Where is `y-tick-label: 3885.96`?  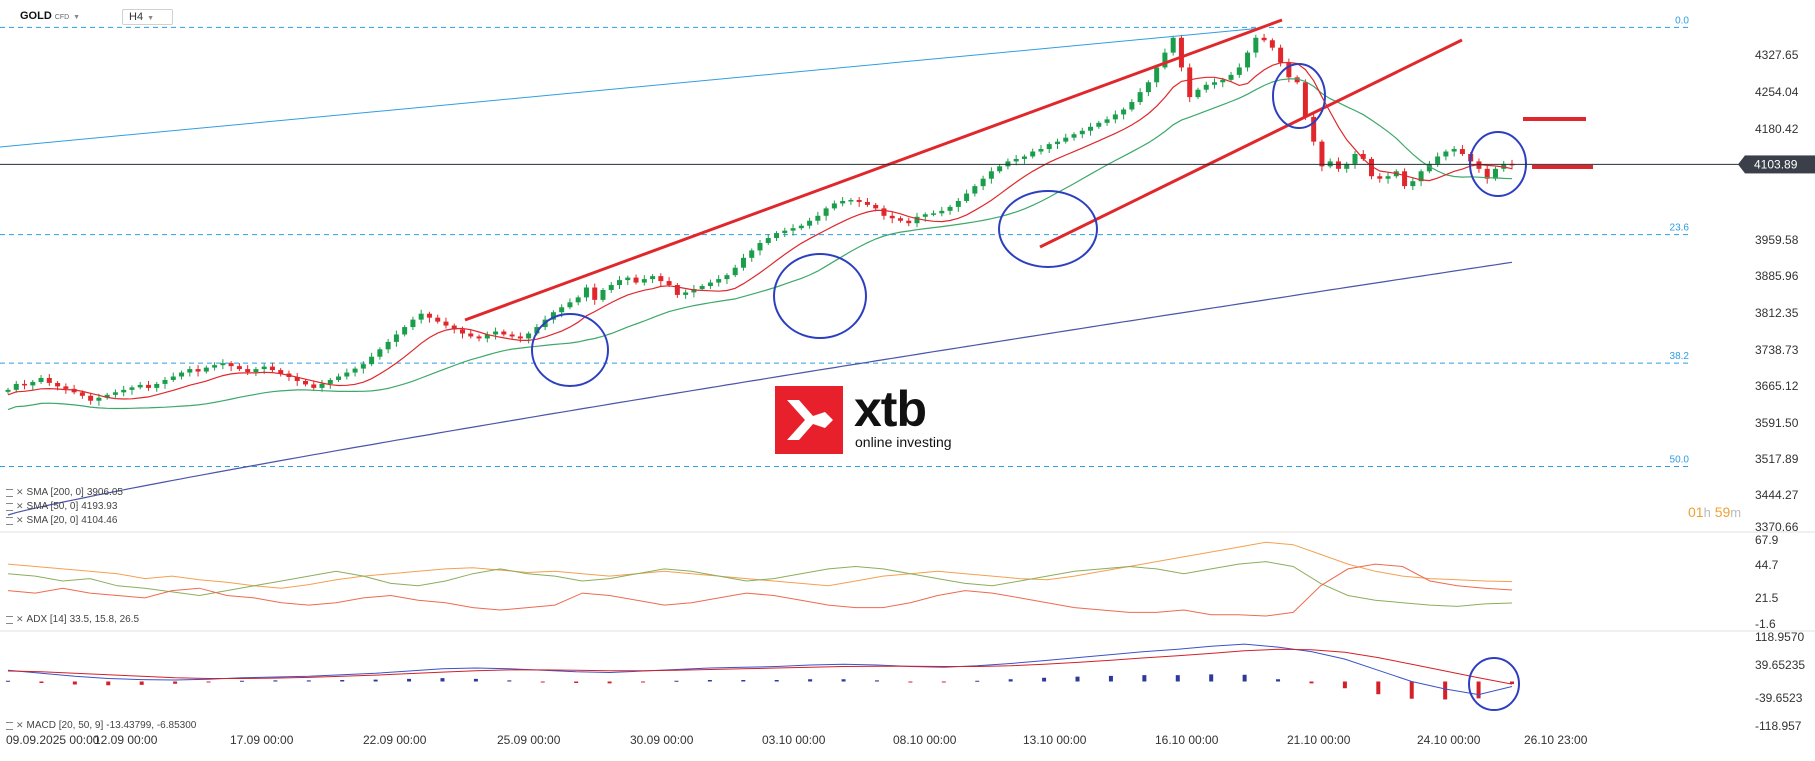
y-tick-label: 3885.96 is located at coordinates (1777, 276).